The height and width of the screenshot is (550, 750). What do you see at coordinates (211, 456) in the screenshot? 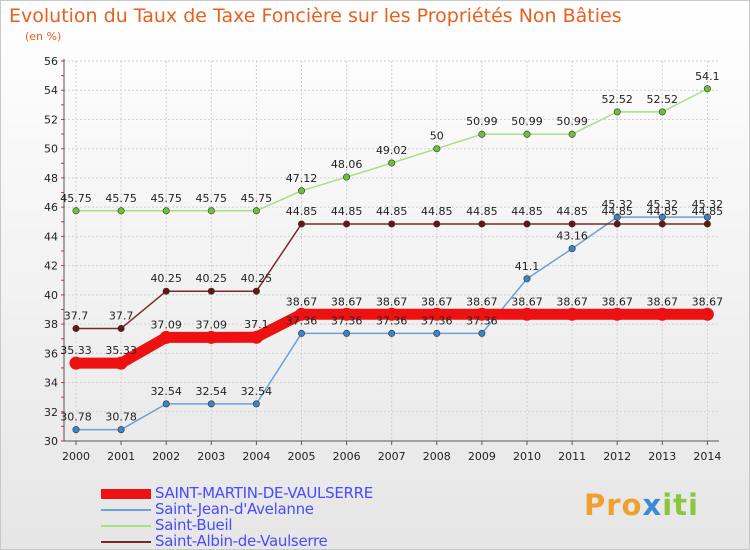
I see `x-tick-label: 2003` at bounding box center [211, 456].